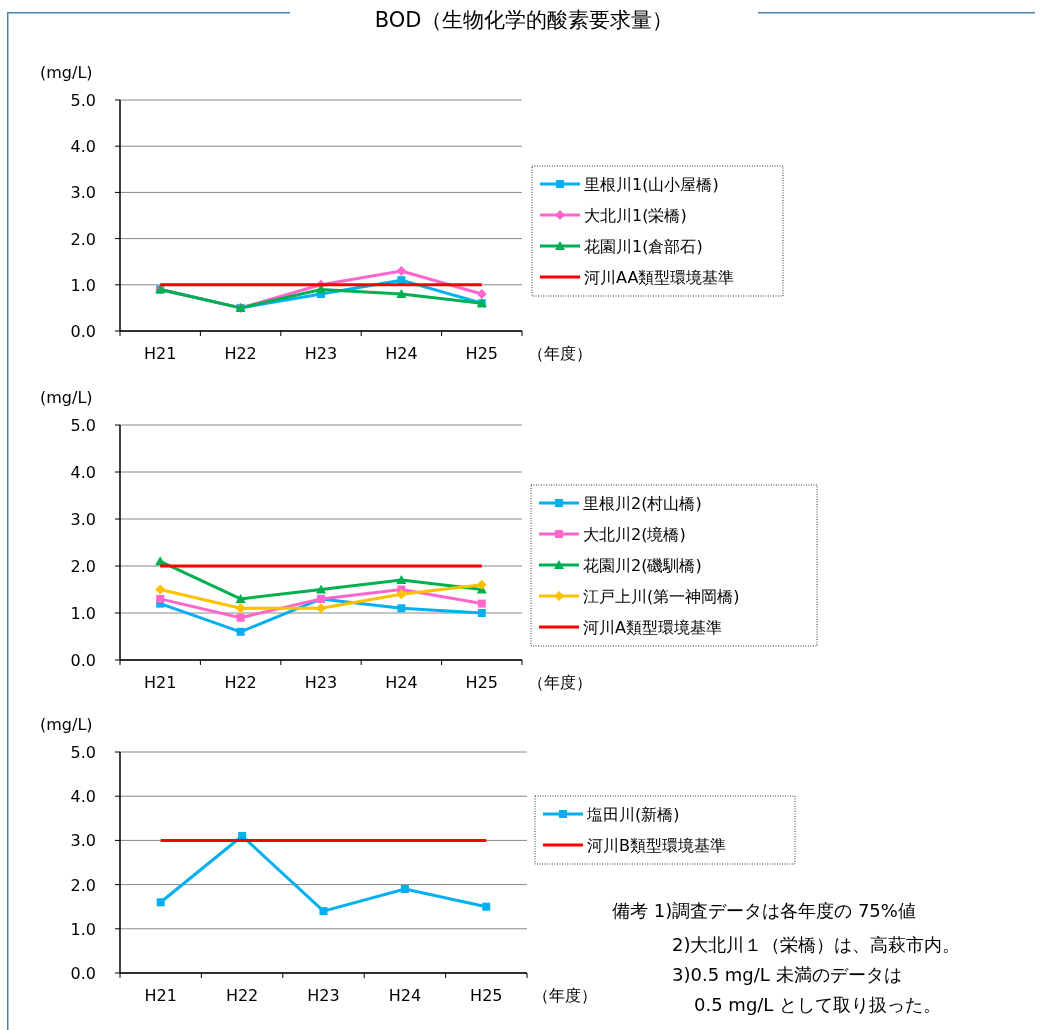 The width and height of the screenshot is (1041, 1030). Describe the element at coordinates (764, 910) in the screenshot. I see `text: 備考 1)調査データは各年度の 75%値` at that location.